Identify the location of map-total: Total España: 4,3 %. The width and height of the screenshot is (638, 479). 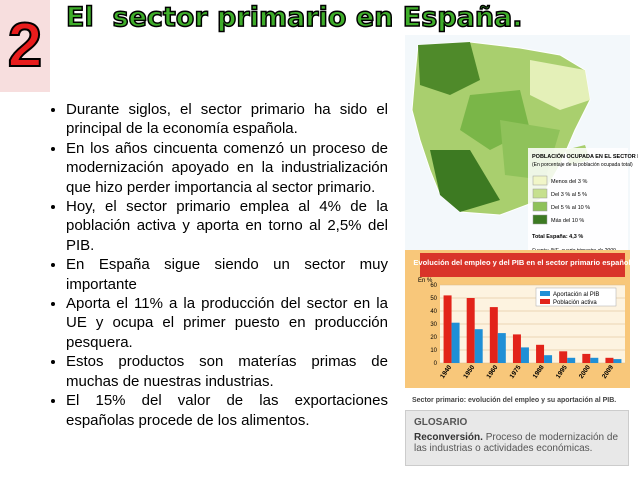
(557, 237).